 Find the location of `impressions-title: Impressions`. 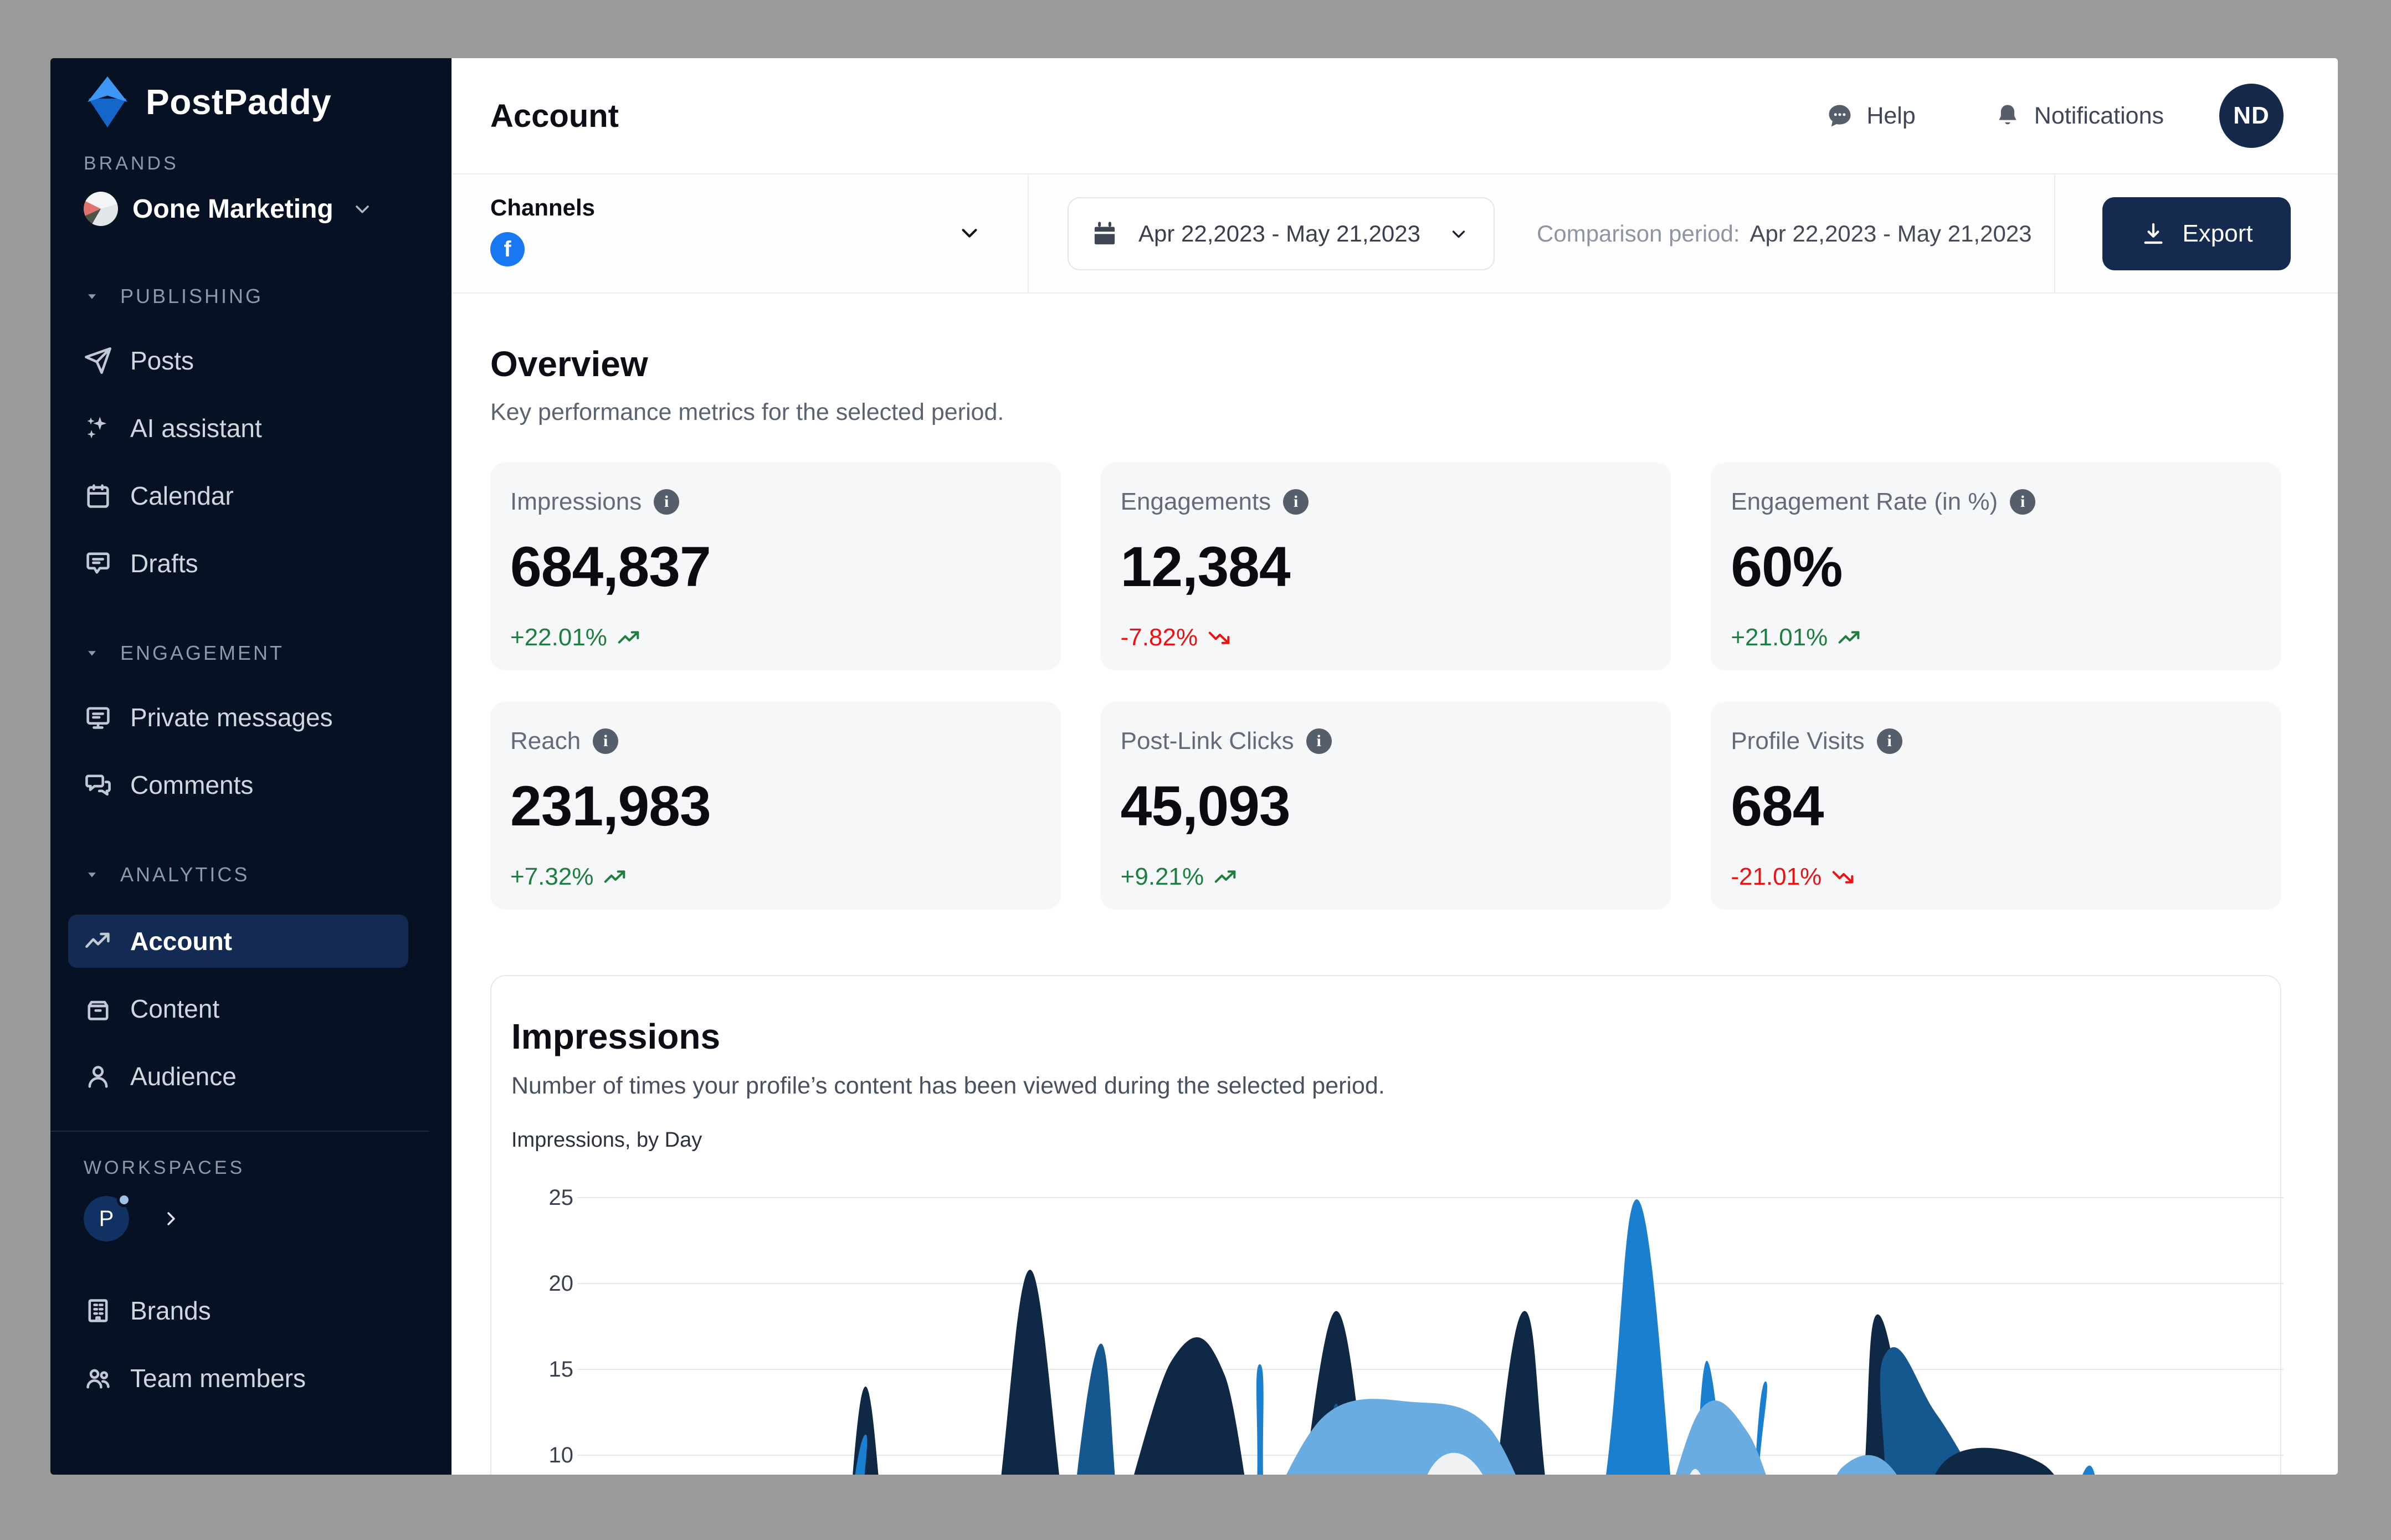

impressions-title: Impressions is located at coordinates (616, 1036).